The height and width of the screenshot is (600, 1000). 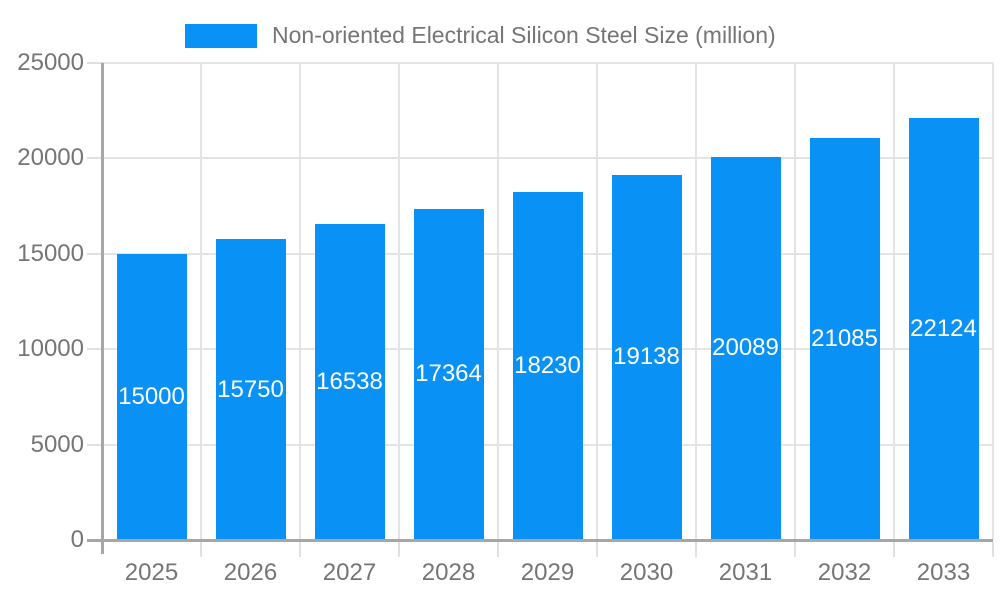 I want to click on x-axis-label: 2025, so click(x=151, y=572).